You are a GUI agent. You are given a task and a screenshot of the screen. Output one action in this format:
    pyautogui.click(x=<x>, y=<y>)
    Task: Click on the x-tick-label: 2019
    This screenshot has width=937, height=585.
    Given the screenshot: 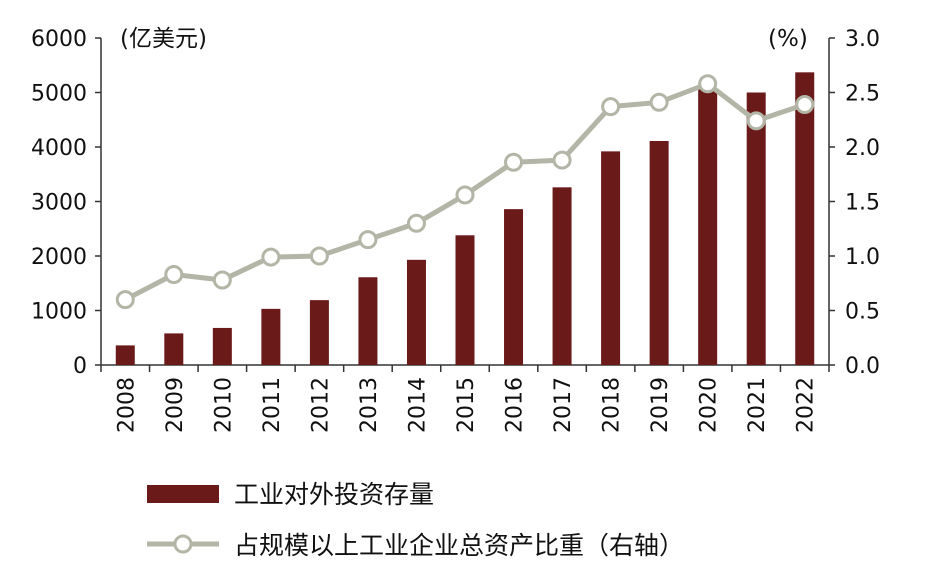 What is the action you would take?
    pyautogui.click(x=660, y=405)
    